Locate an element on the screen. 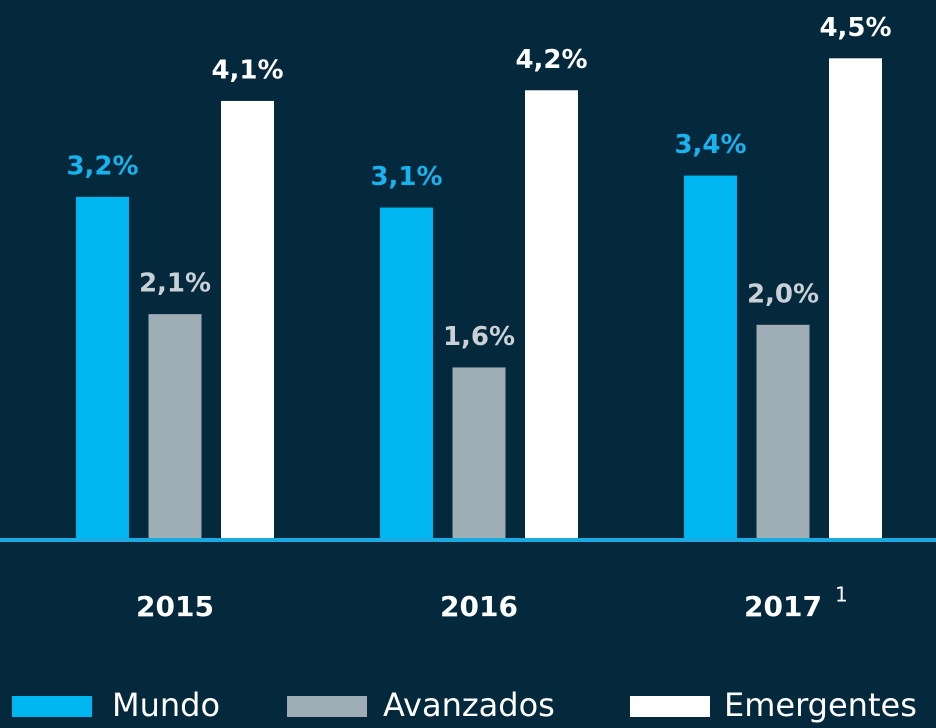 The width and height of the screenshot is (936, 728). data-label: 3,2% is located at coordinates (102, 166).